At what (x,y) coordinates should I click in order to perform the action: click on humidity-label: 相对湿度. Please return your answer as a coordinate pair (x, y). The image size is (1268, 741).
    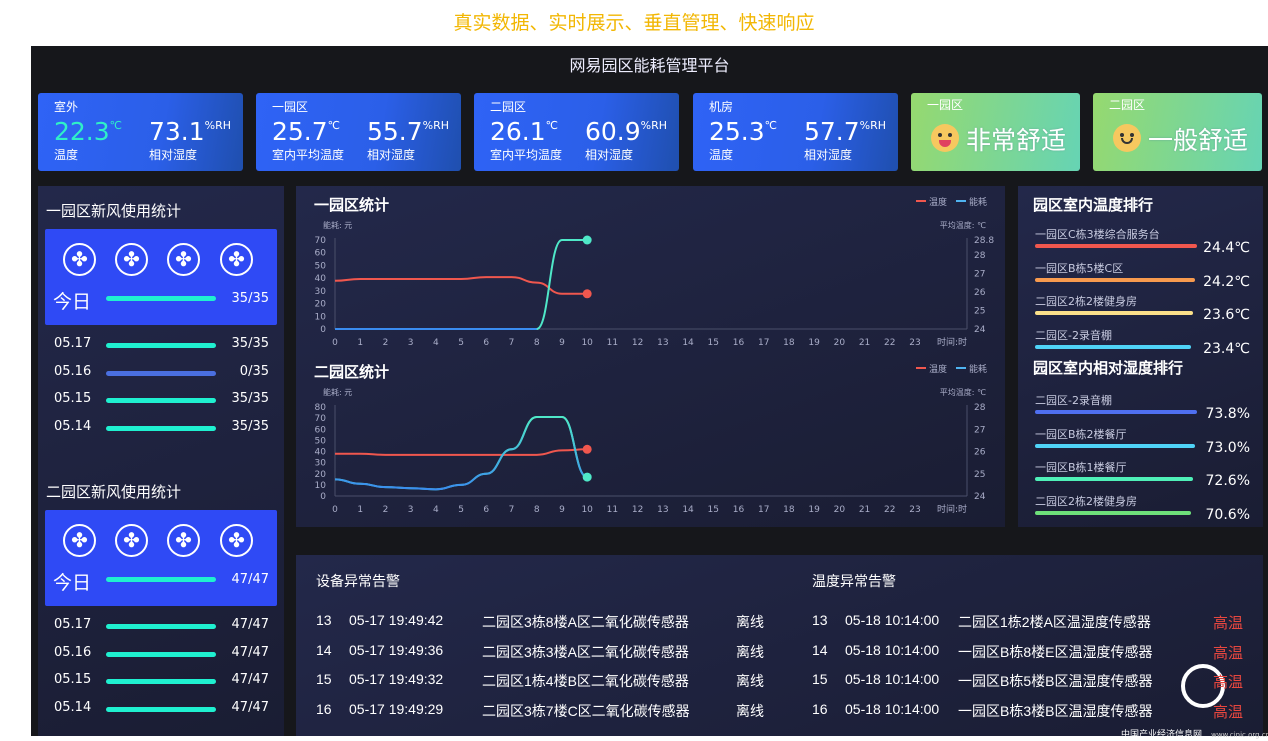
    Looking at the image, I should click on (828, 155).